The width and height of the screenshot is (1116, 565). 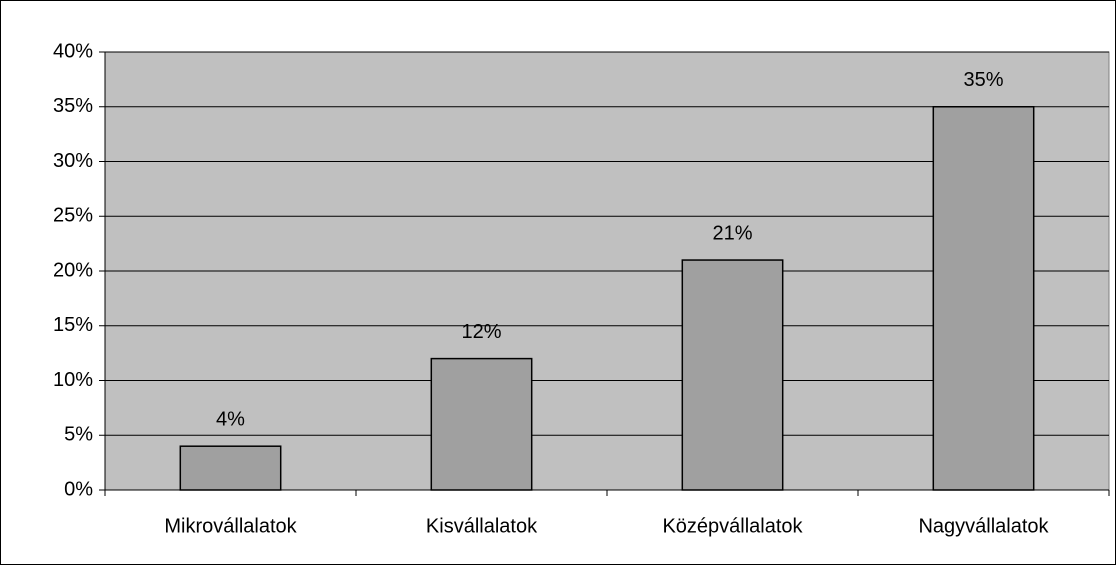 What do you see at coordinates (73, 161) in the screenshot?
I see `y-tick-label: 30%` at bounding box center [73, 161].